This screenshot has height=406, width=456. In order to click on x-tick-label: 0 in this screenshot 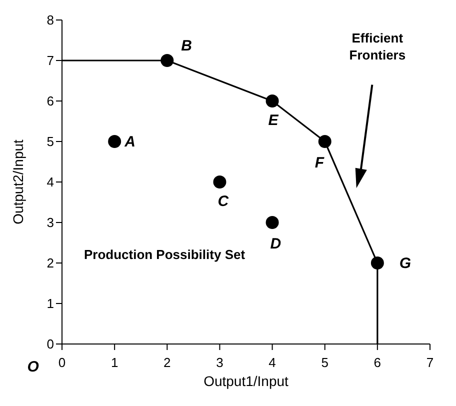, I will do `click(62, 362)`.